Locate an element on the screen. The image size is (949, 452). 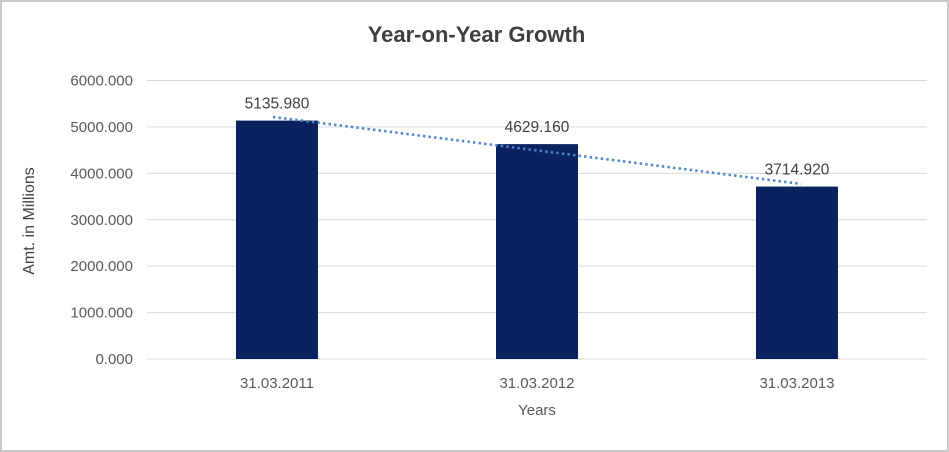
data-label: 4629.160 is located at coordinates (537, 127).